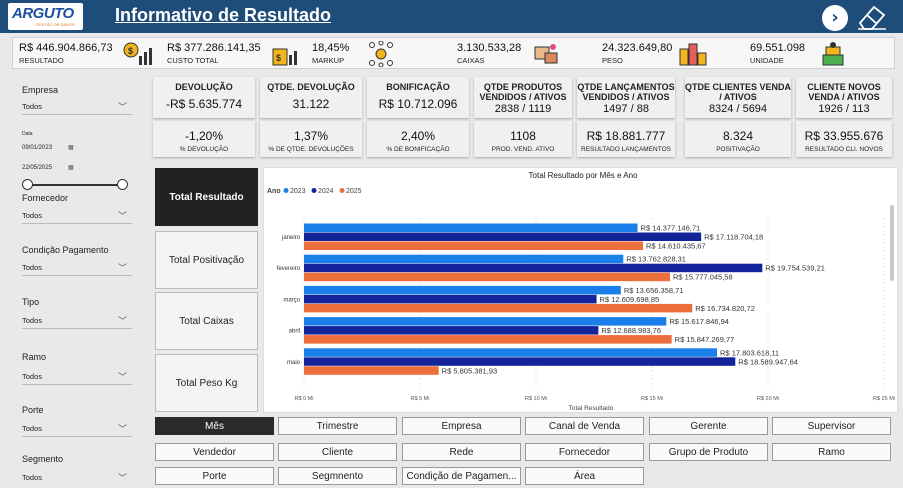  Describe the element at coordinates (32, 376) in the screenshot. I see `filter-ramo-dropdown: Todos` at that location.